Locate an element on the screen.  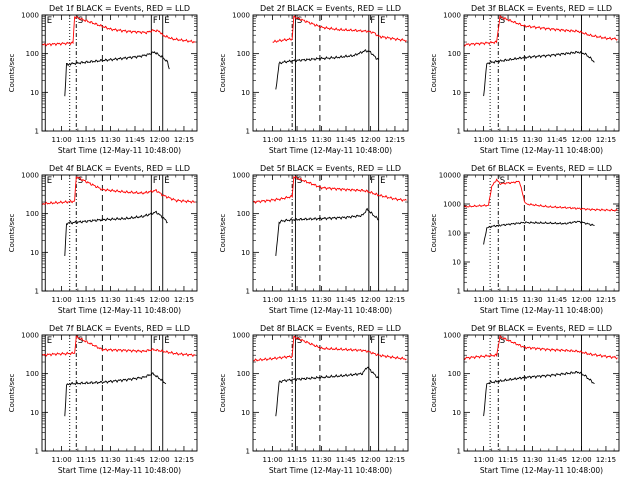
panel-title: Det 3f BLACK = Events, RED = LLD is located at coordinates (541, 8).